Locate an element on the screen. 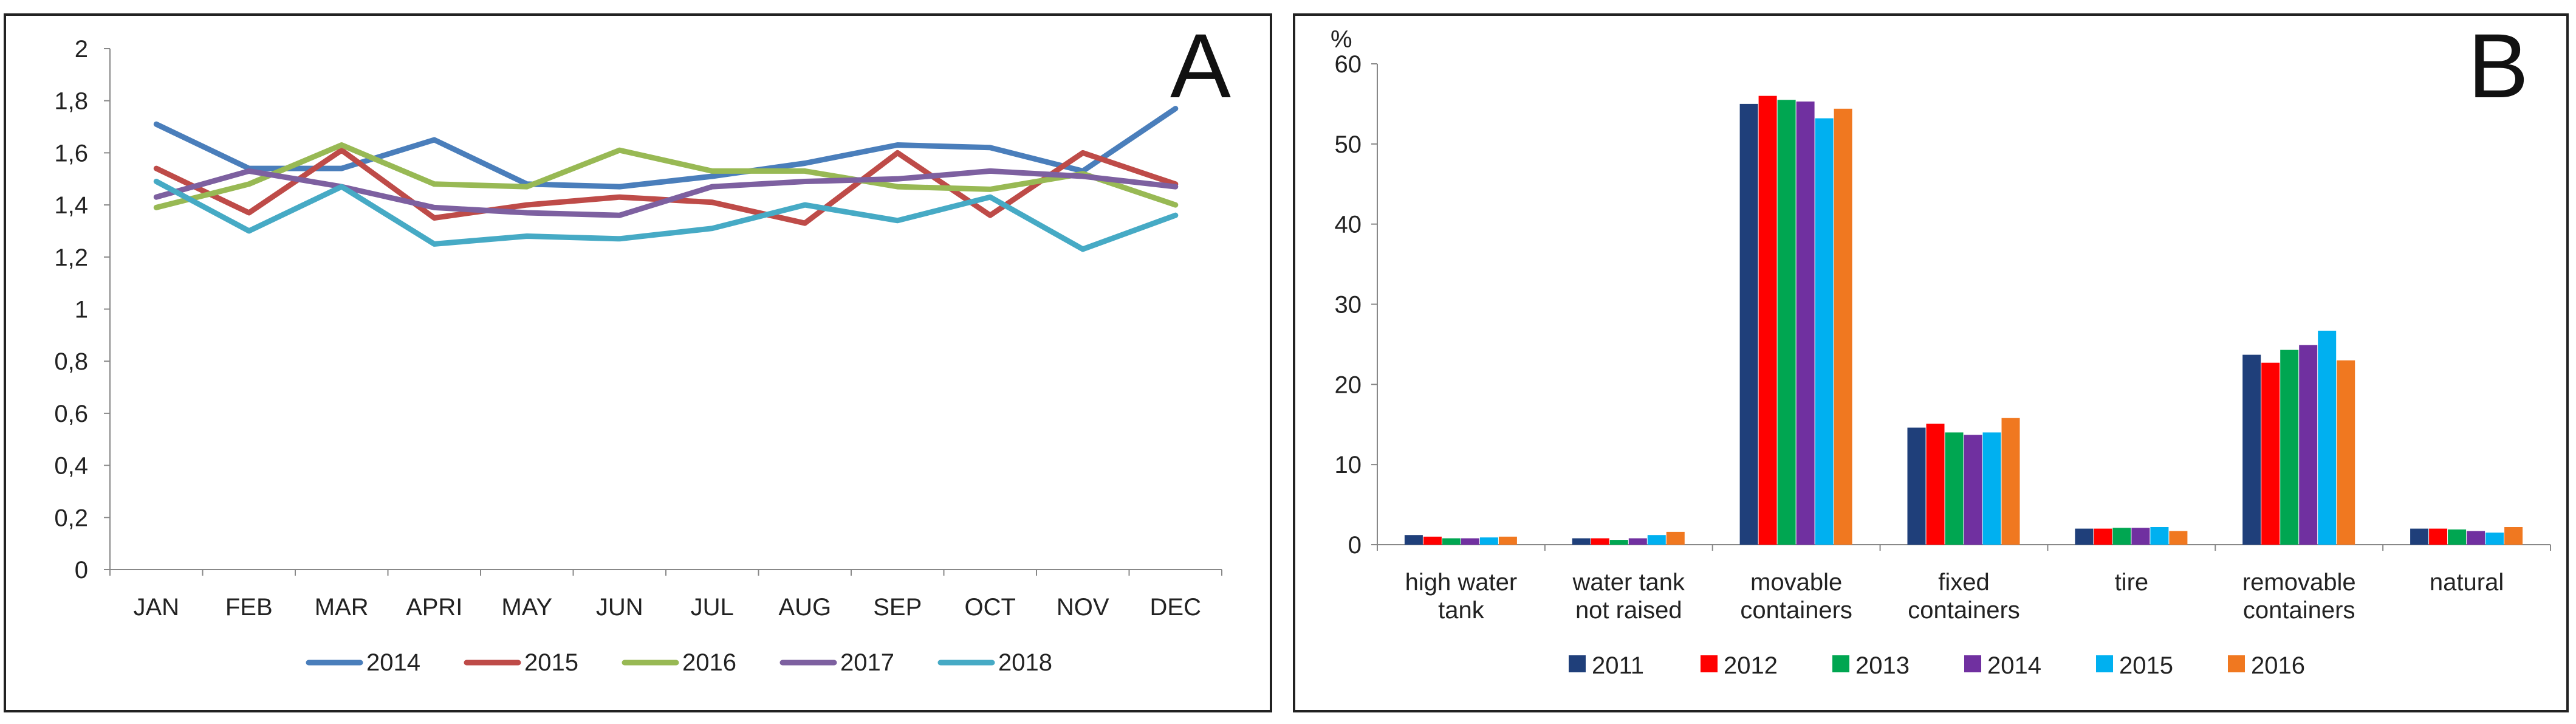 The image size is (2576, 724). y-tick-label: 0,4 is located at coordinates (71, 466).